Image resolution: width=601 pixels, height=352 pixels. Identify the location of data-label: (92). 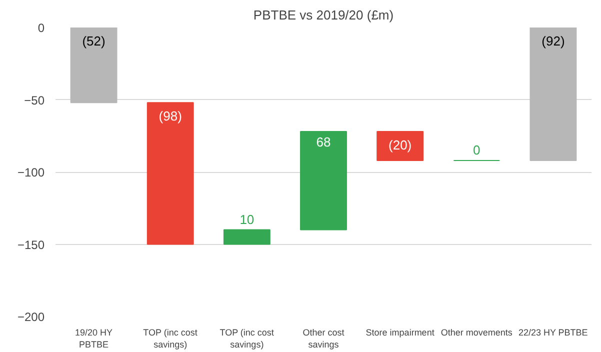
(553, 41).